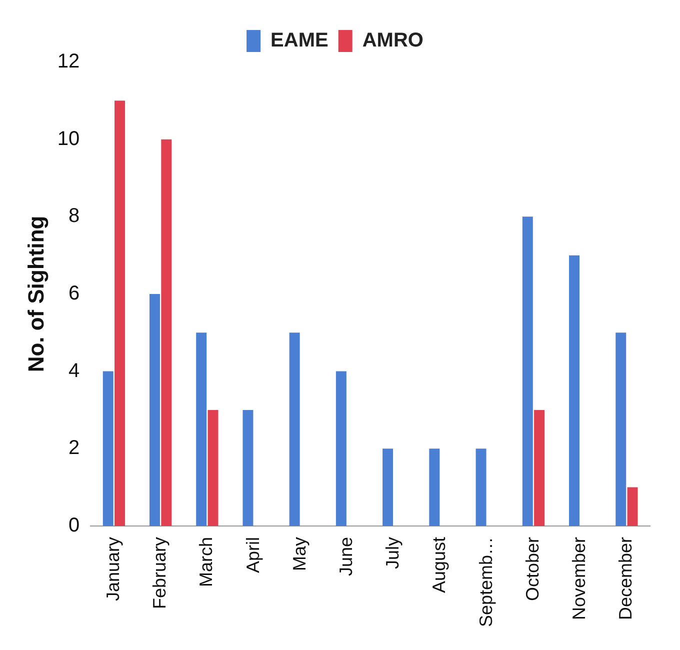 This screenshot has height=650, width=680. Describe the element at coordinates (160, 572) in the screenshot. I see `x-tick-label: February` at that location.